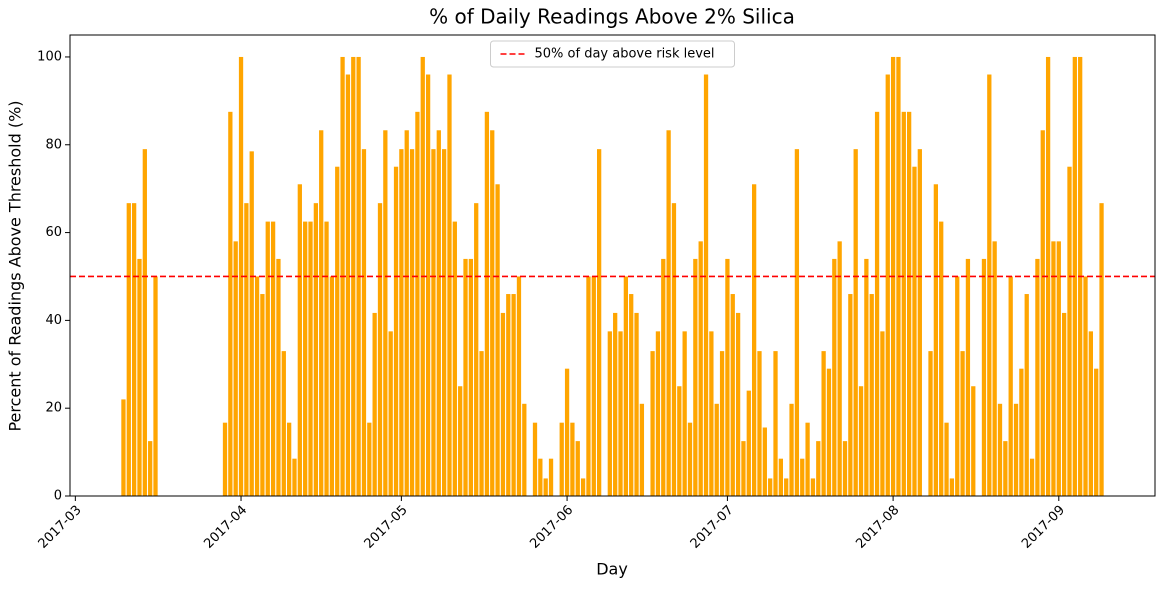 Image resolution: width=1164 pixels, height=594 pixels. Describe the element at coordinates (1043, 527) in the screenshot. I see `x-tick-label: 2017-09` at that location.